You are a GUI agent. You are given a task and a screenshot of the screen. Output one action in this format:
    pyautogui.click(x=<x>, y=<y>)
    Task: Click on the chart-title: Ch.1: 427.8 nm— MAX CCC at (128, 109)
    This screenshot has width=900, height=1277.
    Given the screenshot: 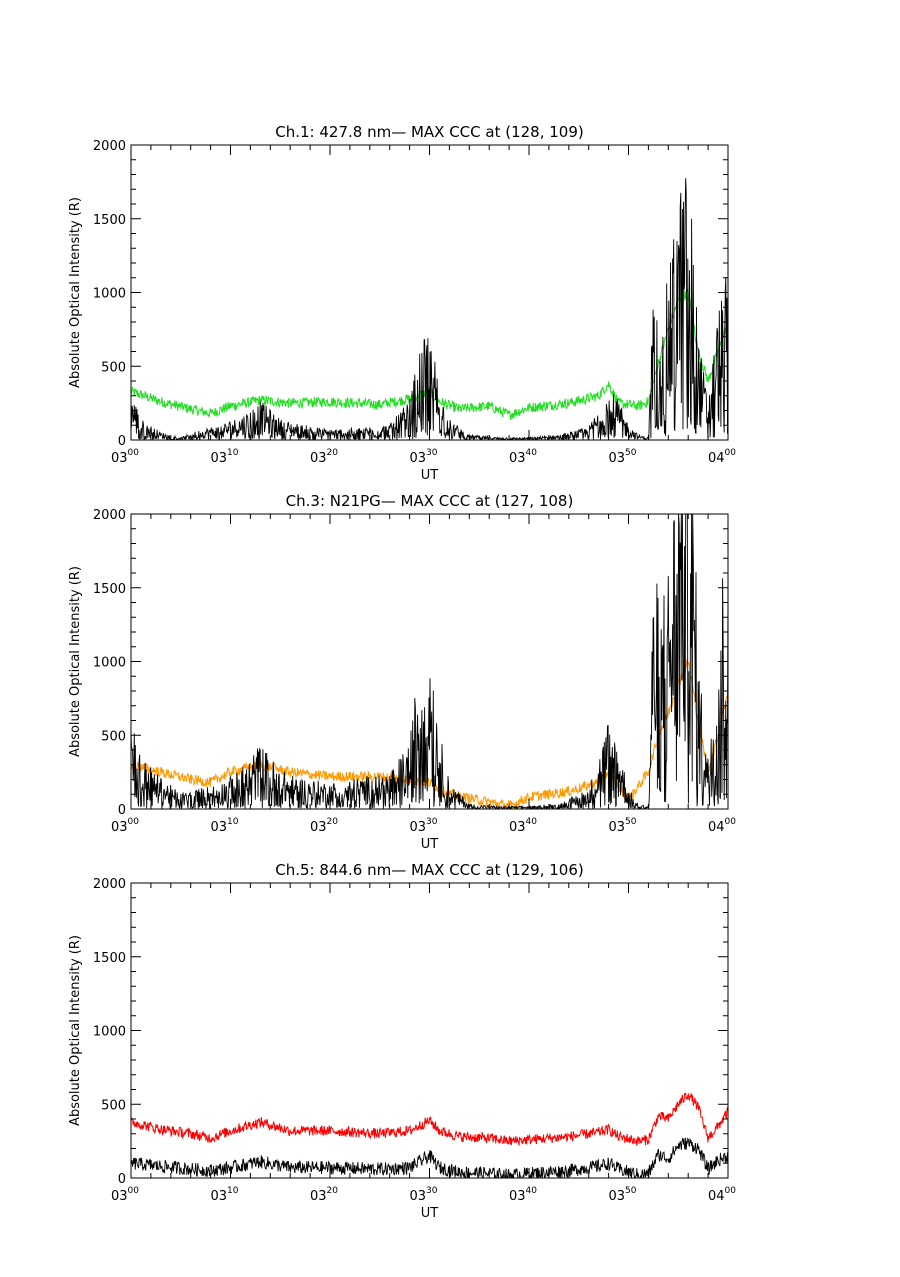 What is the action you would take?
    pyautogui.click(x=429, y=132)
    